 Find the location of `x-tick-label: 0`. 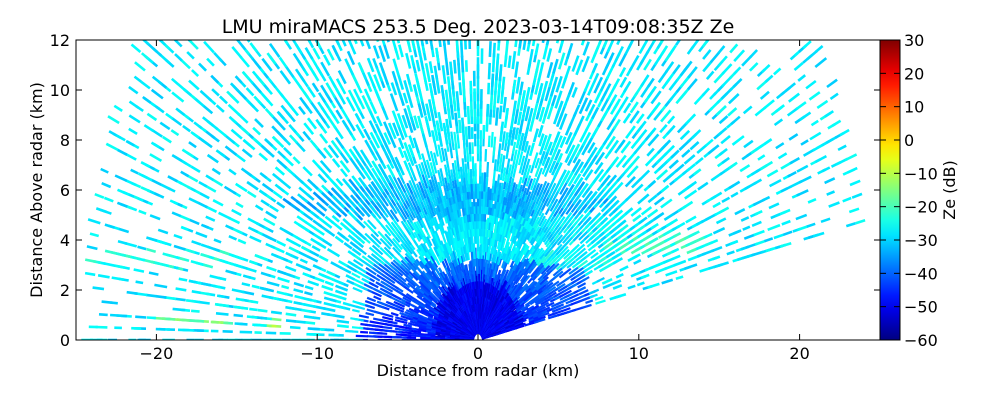

x-tick-label: 0 is located at coordinates (478, 353).